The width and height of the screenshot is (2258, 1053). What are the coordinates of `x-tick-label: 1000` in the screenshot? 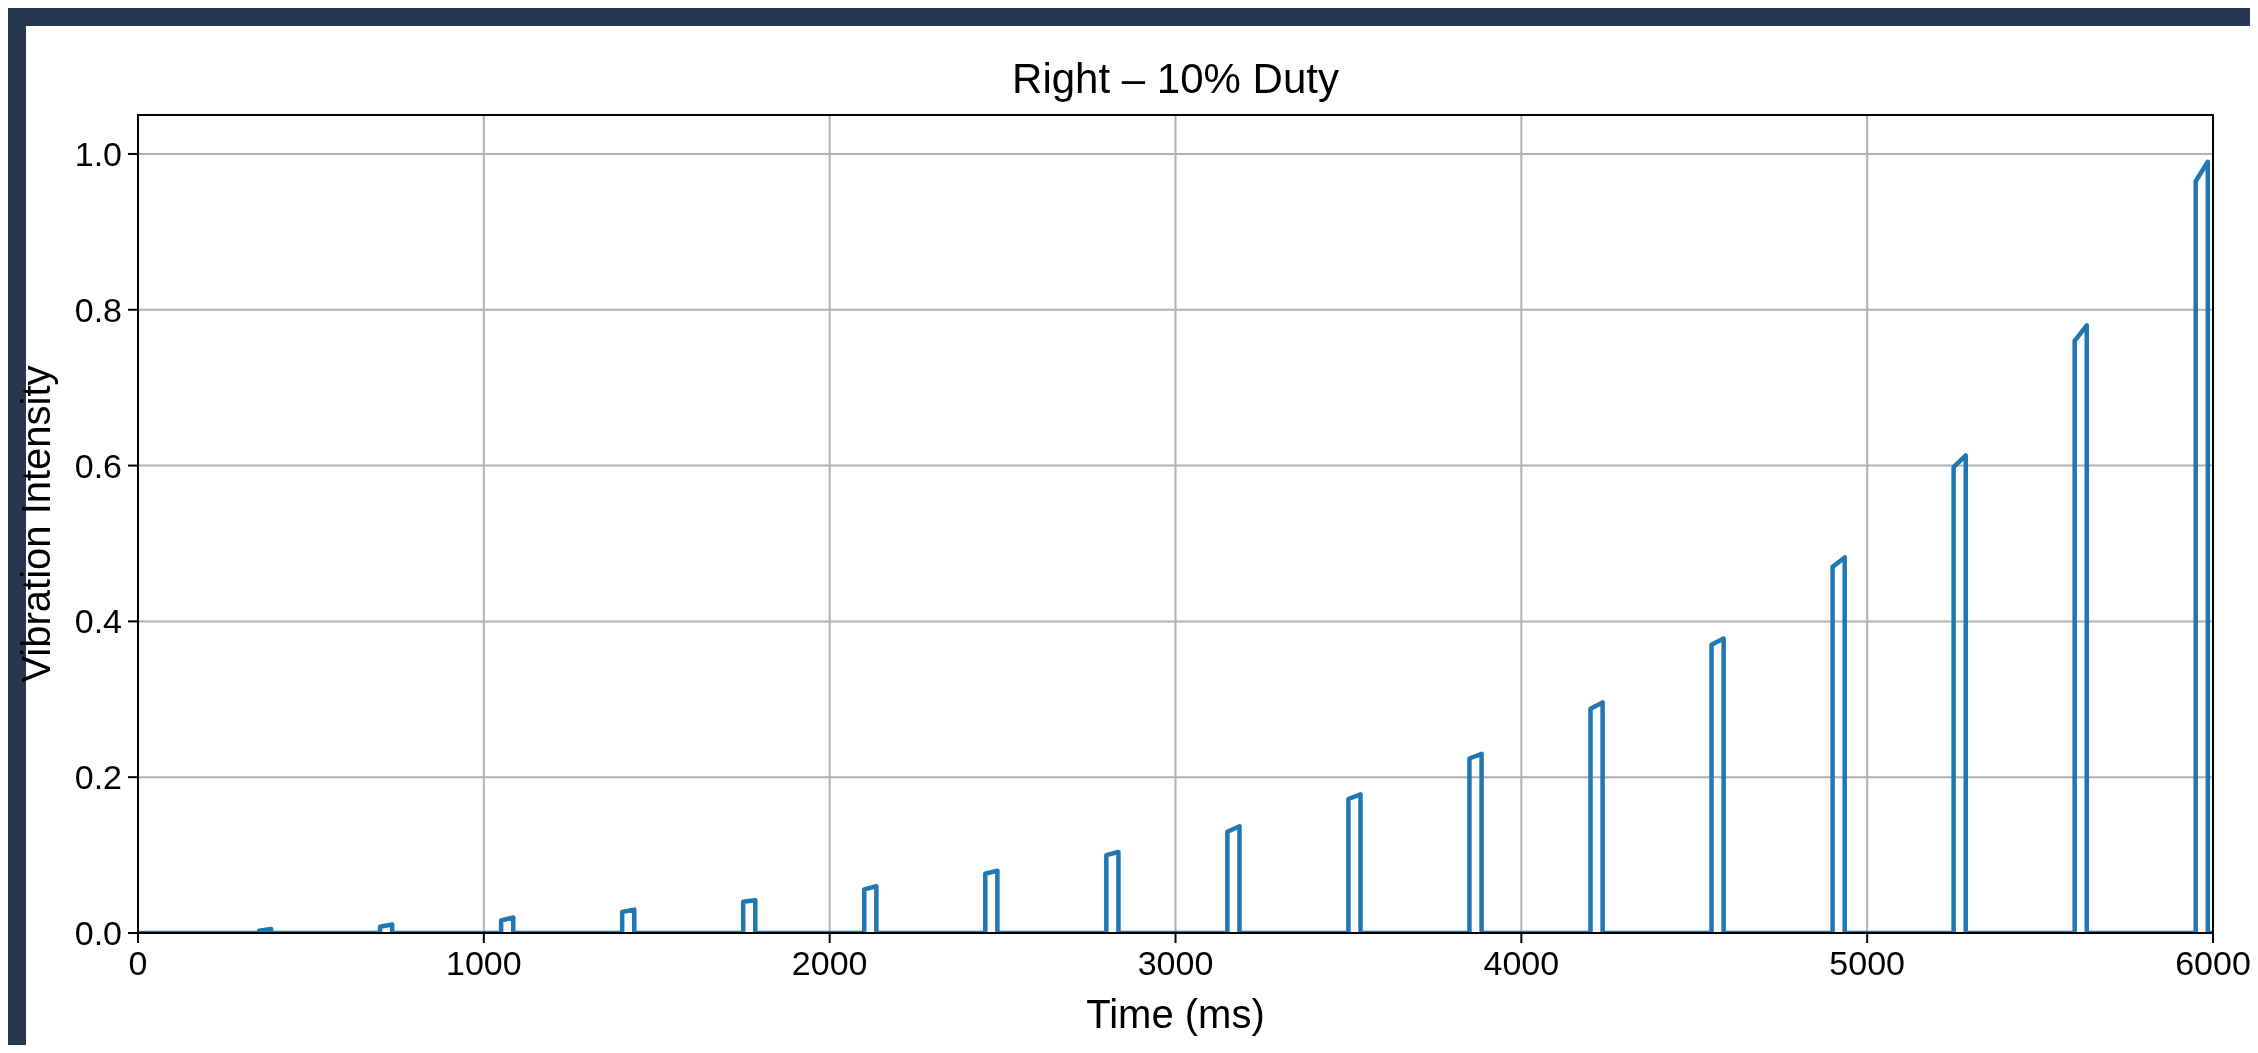 It's located at (484, 963).